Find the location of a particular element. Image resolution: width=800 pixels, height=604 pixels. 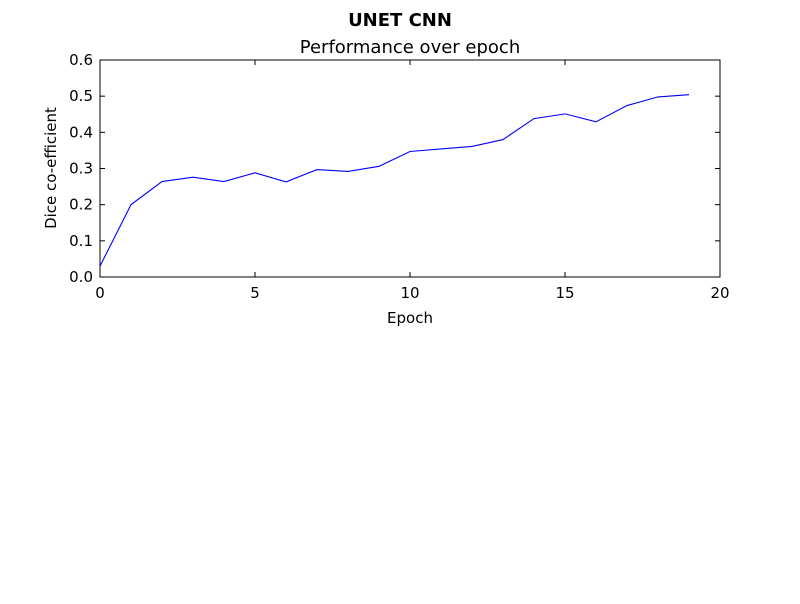

x-tick-label: 0 is located at coordinates (100, 293).